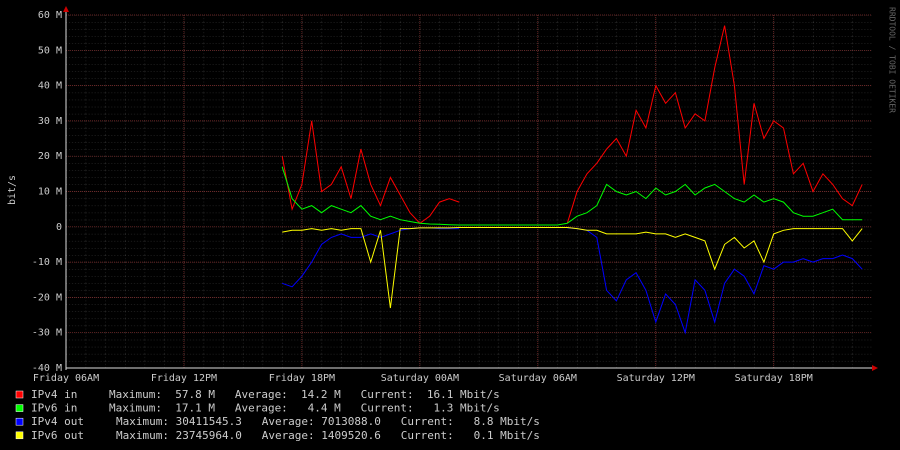 Image resolution: width=900 pixels, height=450 pixels. I want to click on legend-label: IPv6 out, so click(57, 435).